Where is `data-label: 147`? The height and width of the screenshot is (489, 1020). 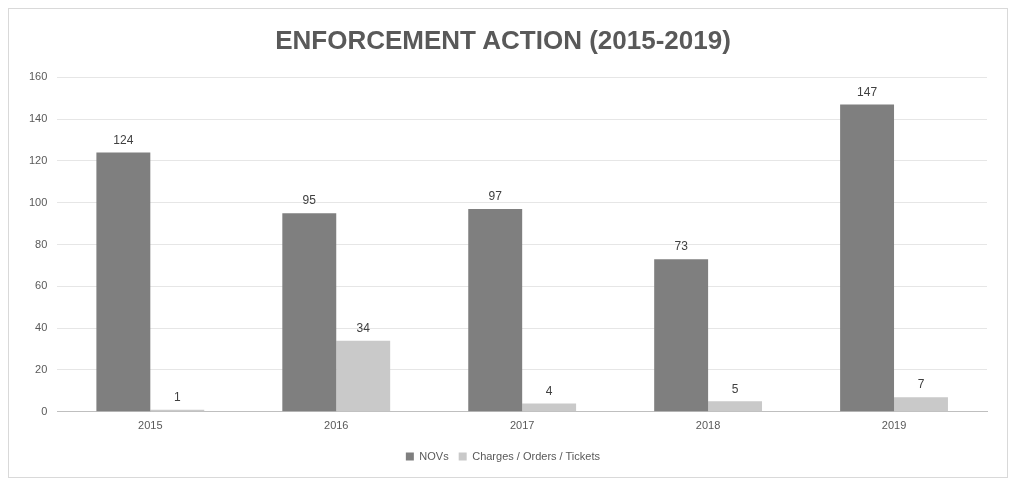 data-label: 147 is located at coordinates (867, 91).